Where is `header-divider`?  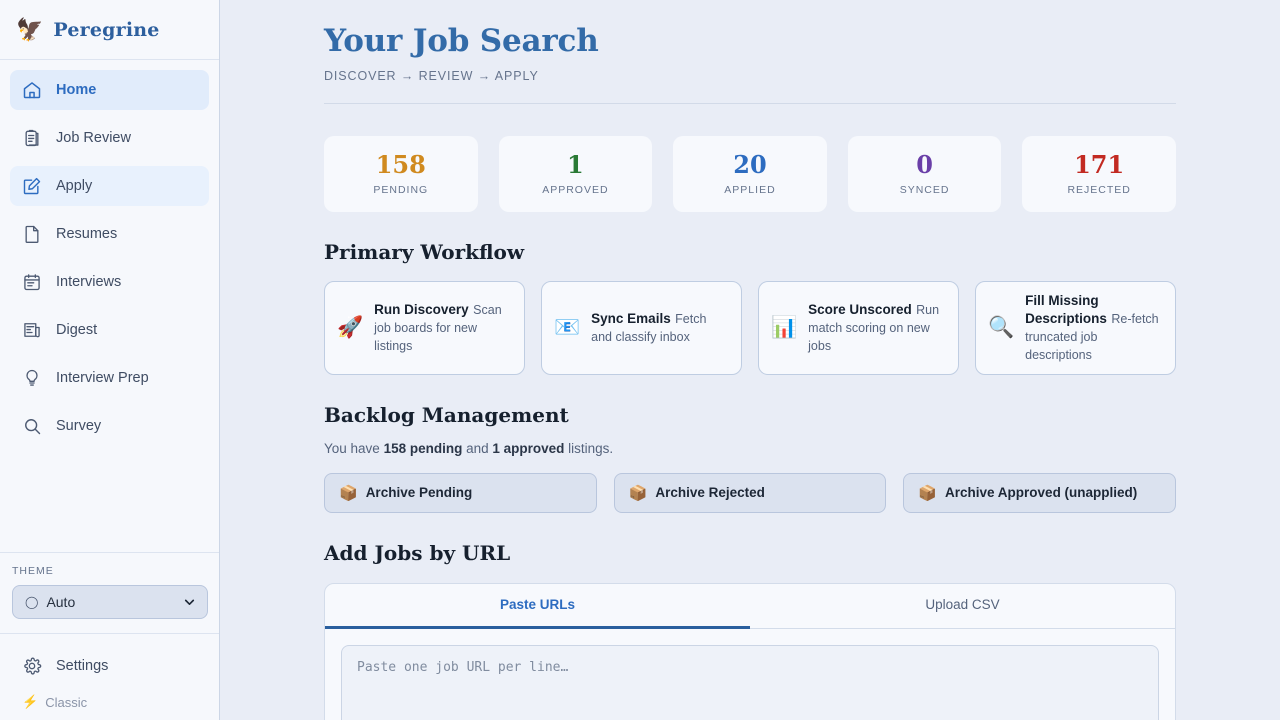 header-divider is located at coordinates (750, 103).